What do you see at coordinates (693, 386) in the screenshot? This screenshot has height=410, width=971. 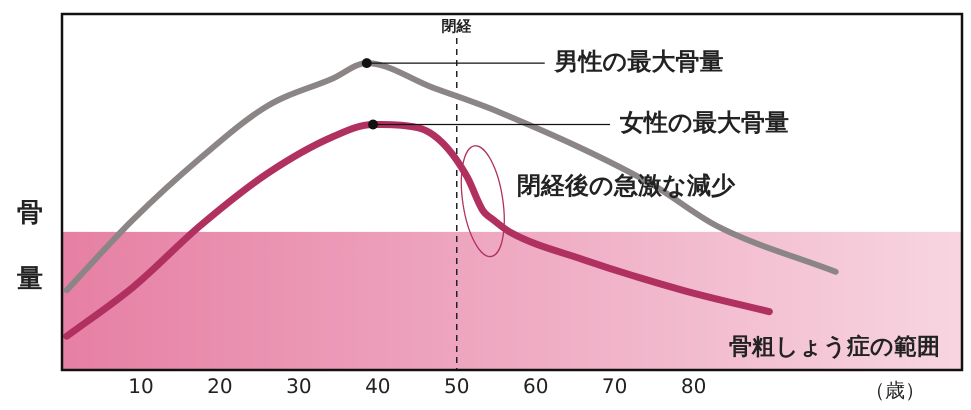 I see `x-tick-label: 80` at bounding box center [693, 386].